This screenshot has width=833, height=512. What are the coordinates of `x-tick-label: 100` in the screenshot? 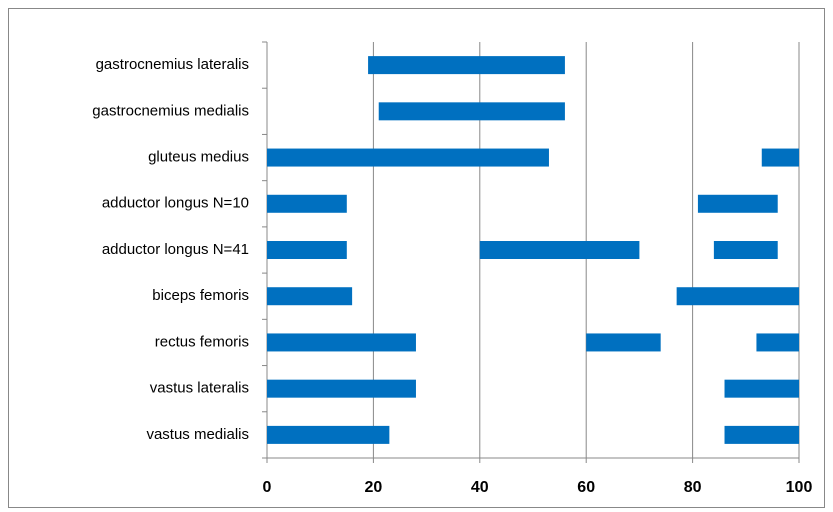 It's located at (799, 487).